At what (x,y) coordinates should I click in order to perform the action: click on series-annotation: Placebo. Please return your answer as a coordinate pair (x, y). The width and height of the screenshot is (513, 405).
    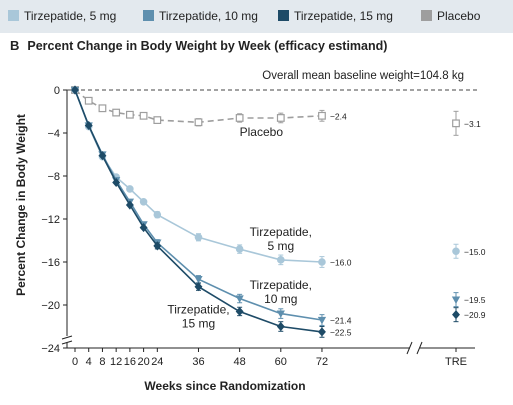
    Looking at the image, I should click on (262, 132).